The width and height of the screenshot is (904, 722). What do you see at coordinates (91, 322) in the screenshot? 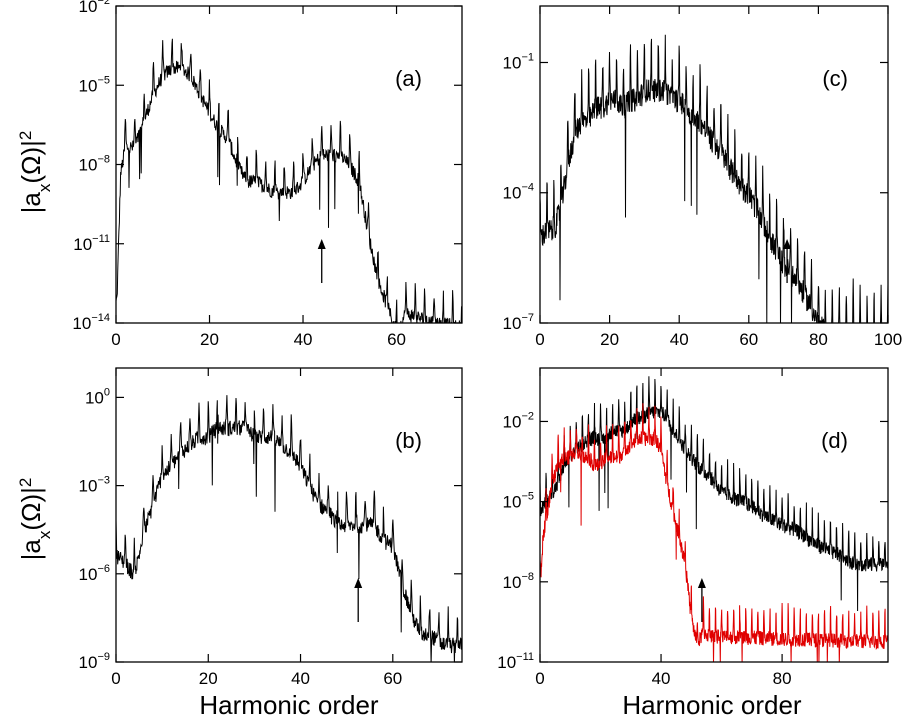
I see `y-tick-label: 10⁻¹⁴` at bounding box center [91, 322].